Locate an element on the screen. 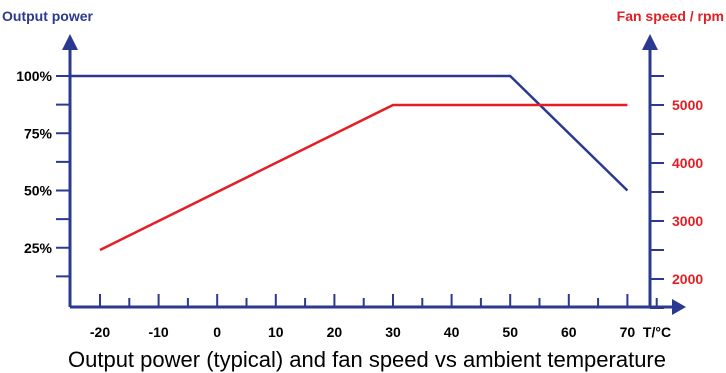 Image resolution: width=726 pixels, height=373 pixels. y-left-tick-label: 25% is located at coordinates (38, 248).